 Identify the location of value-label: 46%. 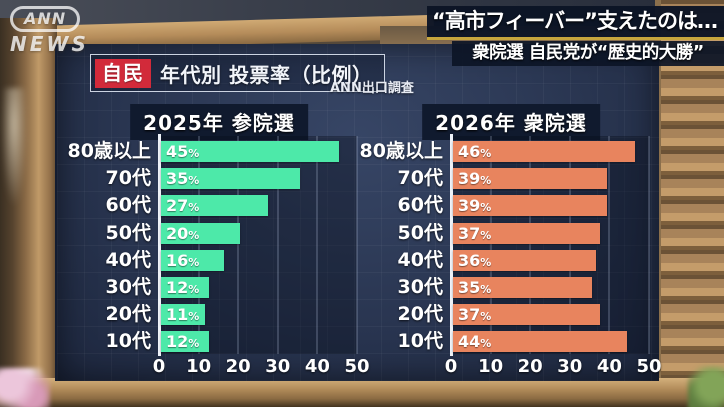
(475, 151).